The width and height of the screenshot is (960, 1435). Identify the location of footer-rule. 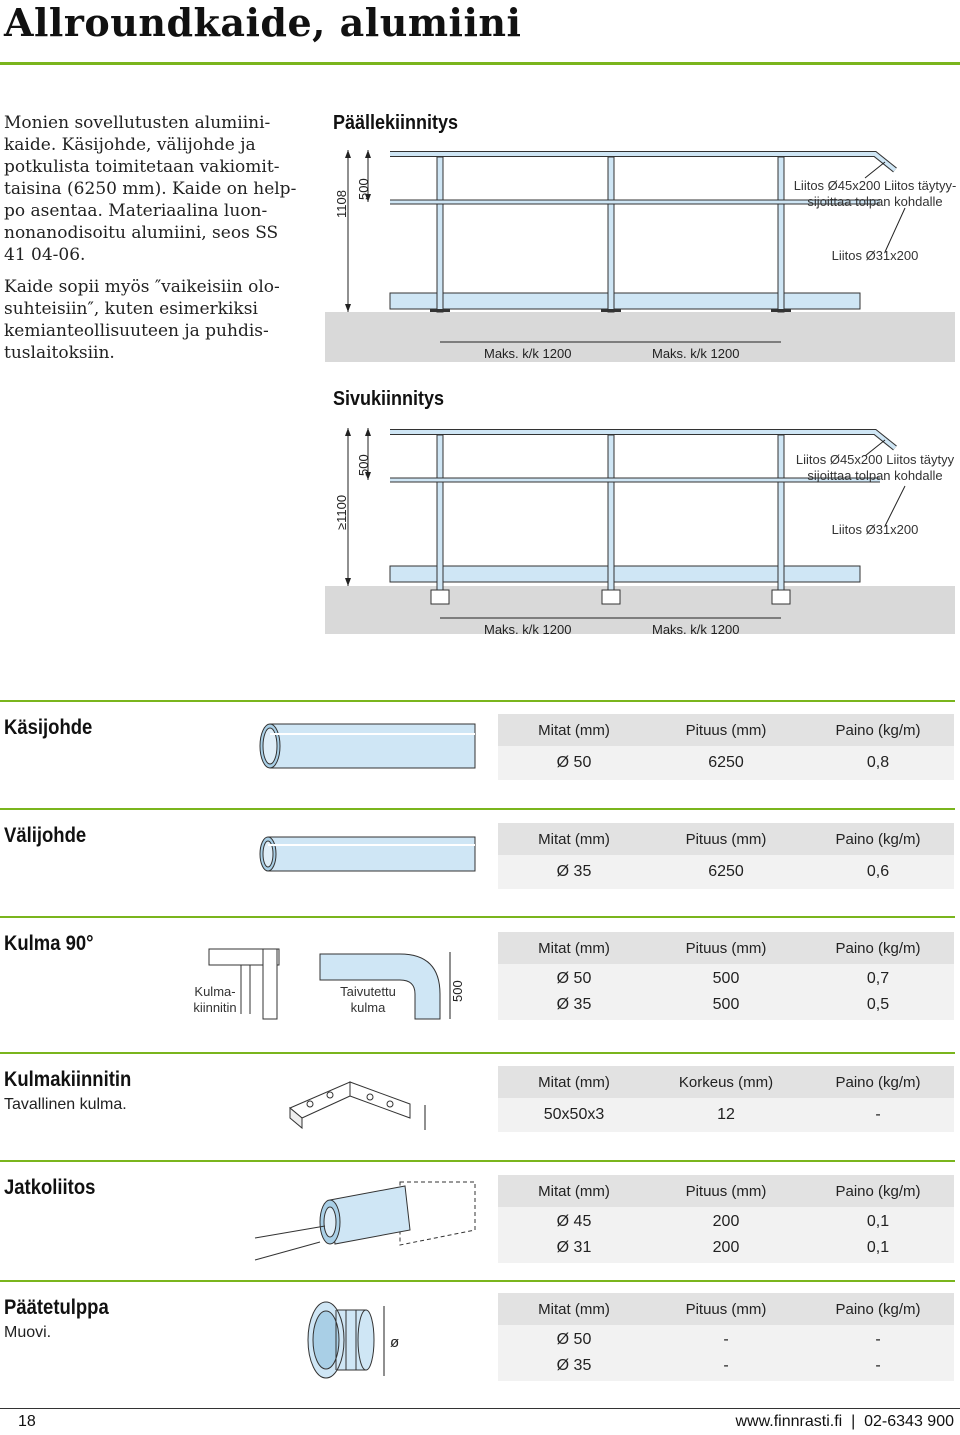
(480, 1408).